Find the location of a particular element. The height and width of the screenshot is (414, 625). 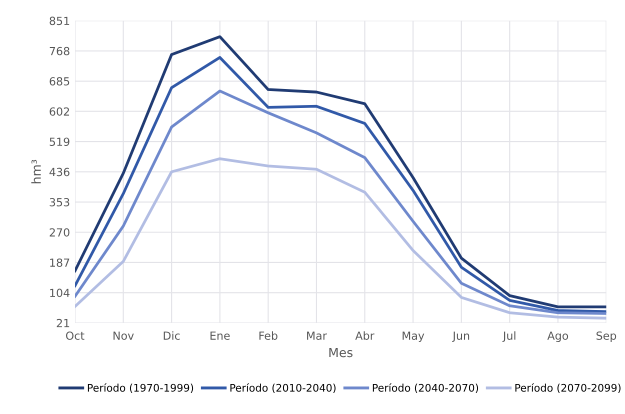

legend-label: Período (2070-2099) is located at coordinates (568, 388).